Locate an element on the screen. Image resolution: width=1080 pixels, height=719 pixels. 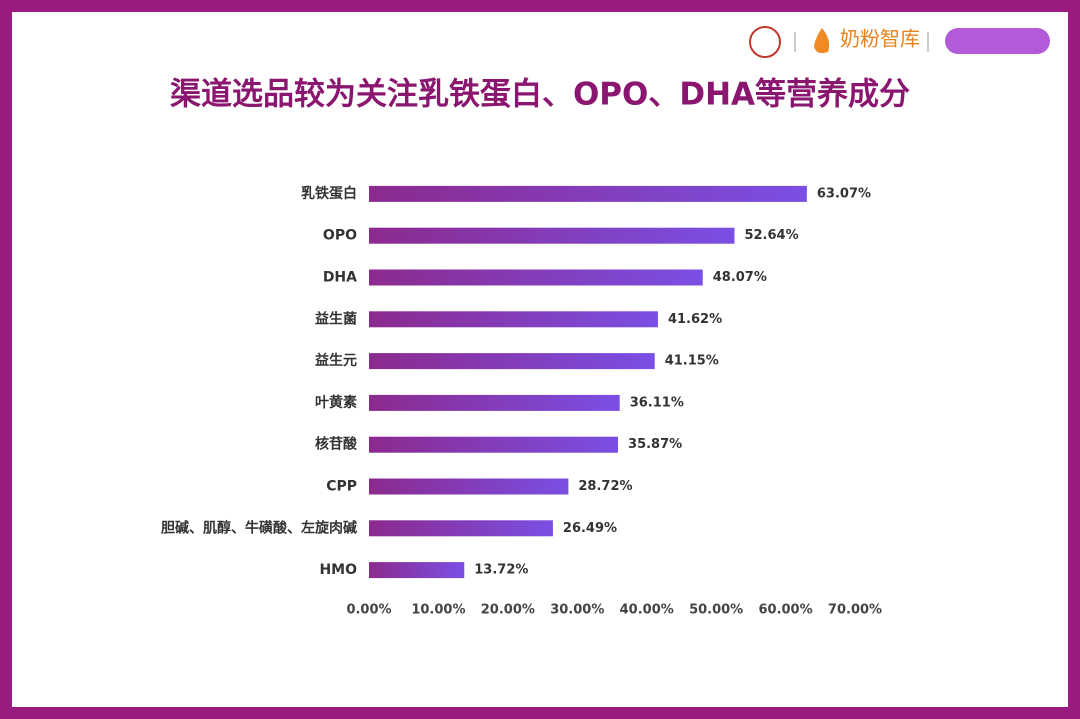
x-tick-label: 30.00% is located at coordinates (577, 610).